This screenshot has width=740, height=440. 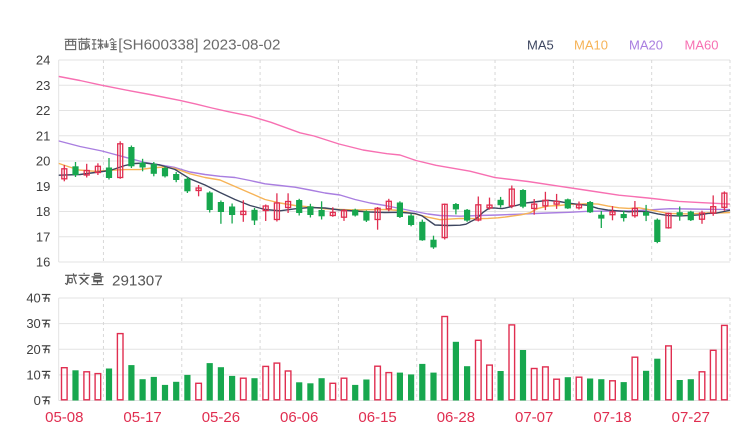 I want to click on svg-text: 07-18, so click(x=612, y=417).